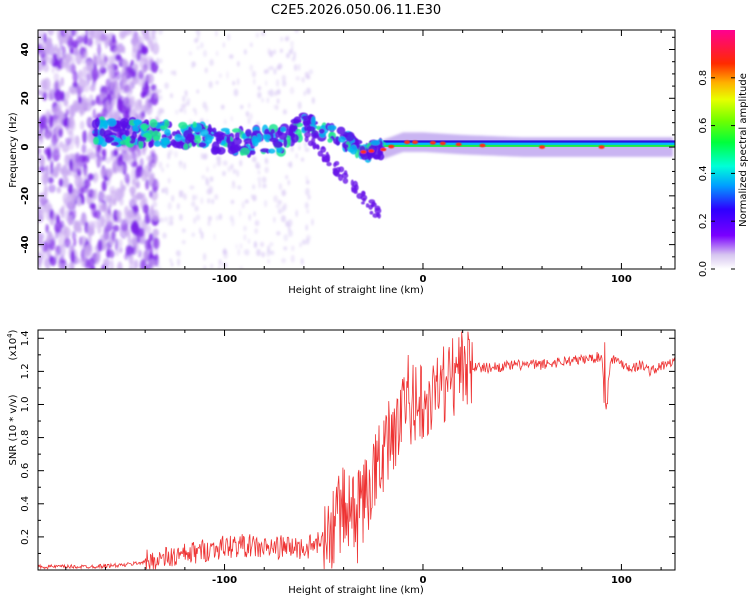  I want to click on snr-scale-prefix: (x10, so click(13, 349).